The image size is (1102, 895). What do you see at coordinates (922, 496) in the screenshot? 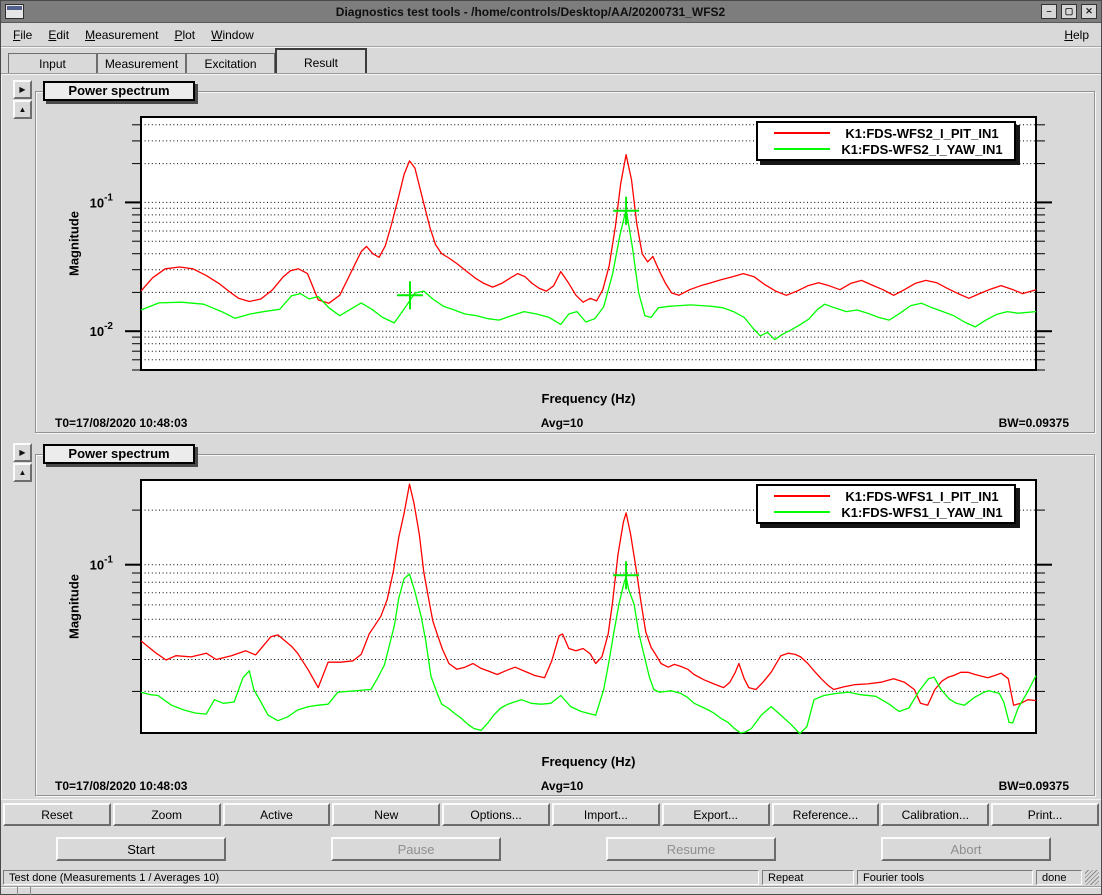
I see `legend-label-pit: K1:FDS-WFS1_I_PIT_IN1` at bounding box center [922, 496].